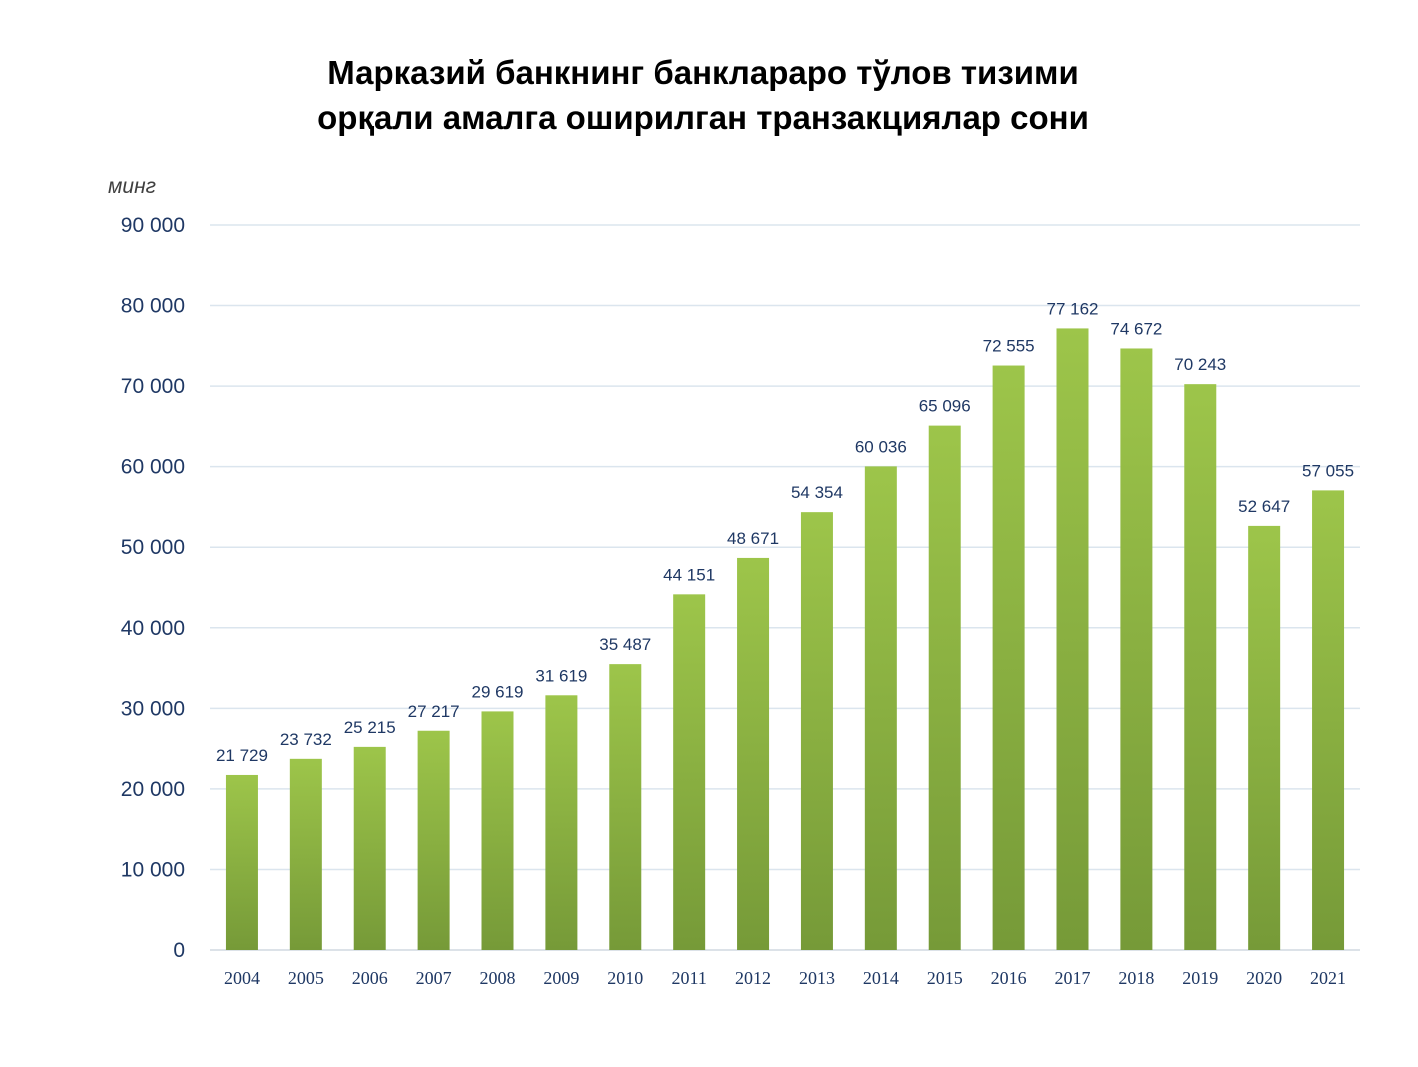  What do you see at coordinates (561, 675) in the screenshot?
I see `data-label: 31 619` at bounding box center [561, 675].